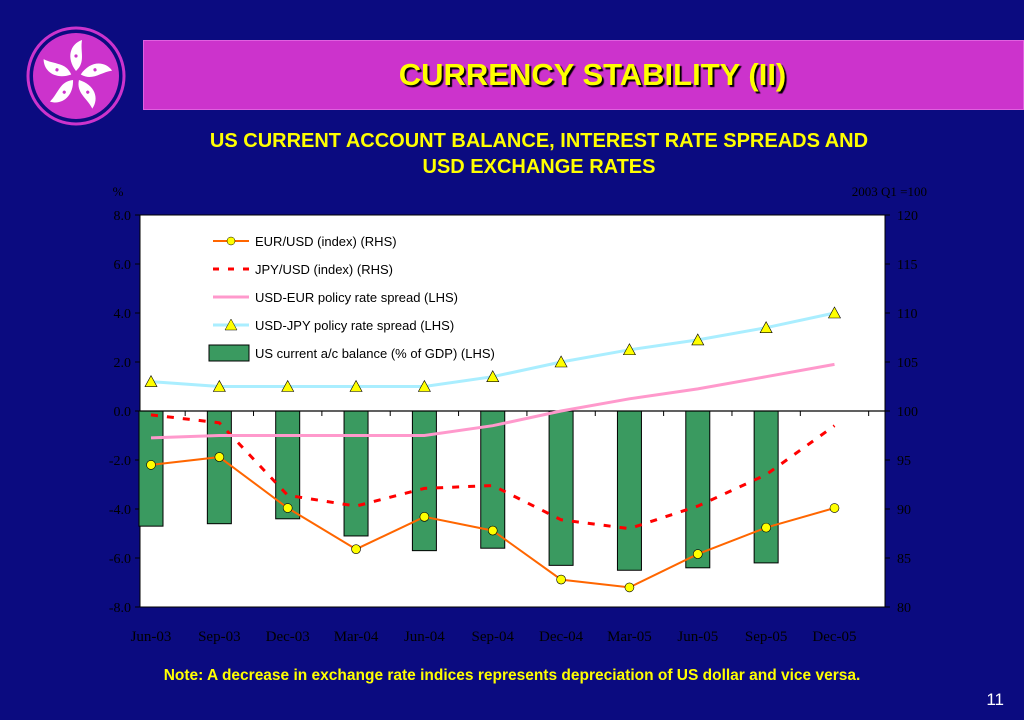 This screenshot has height=720, width=1024. What do you see at coordinates (697, 637) in the screenshot?
I see `x-tick-label: Jun-05` at bounding box center [697, 637].